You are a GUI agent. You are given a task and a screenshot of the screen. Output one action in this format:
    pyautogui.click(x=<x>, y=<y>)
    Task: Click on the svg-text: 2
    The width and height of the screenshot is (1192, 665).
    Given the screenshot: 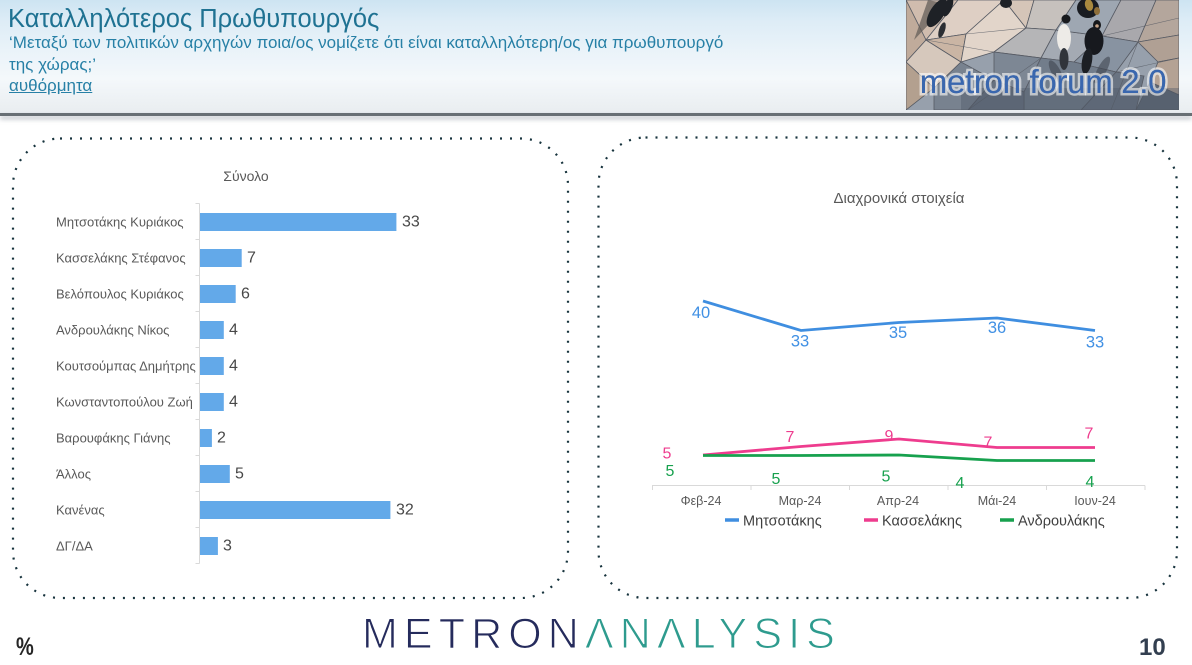 What is the action you would take?
    pyautogui.click(x=221, y=438)
    